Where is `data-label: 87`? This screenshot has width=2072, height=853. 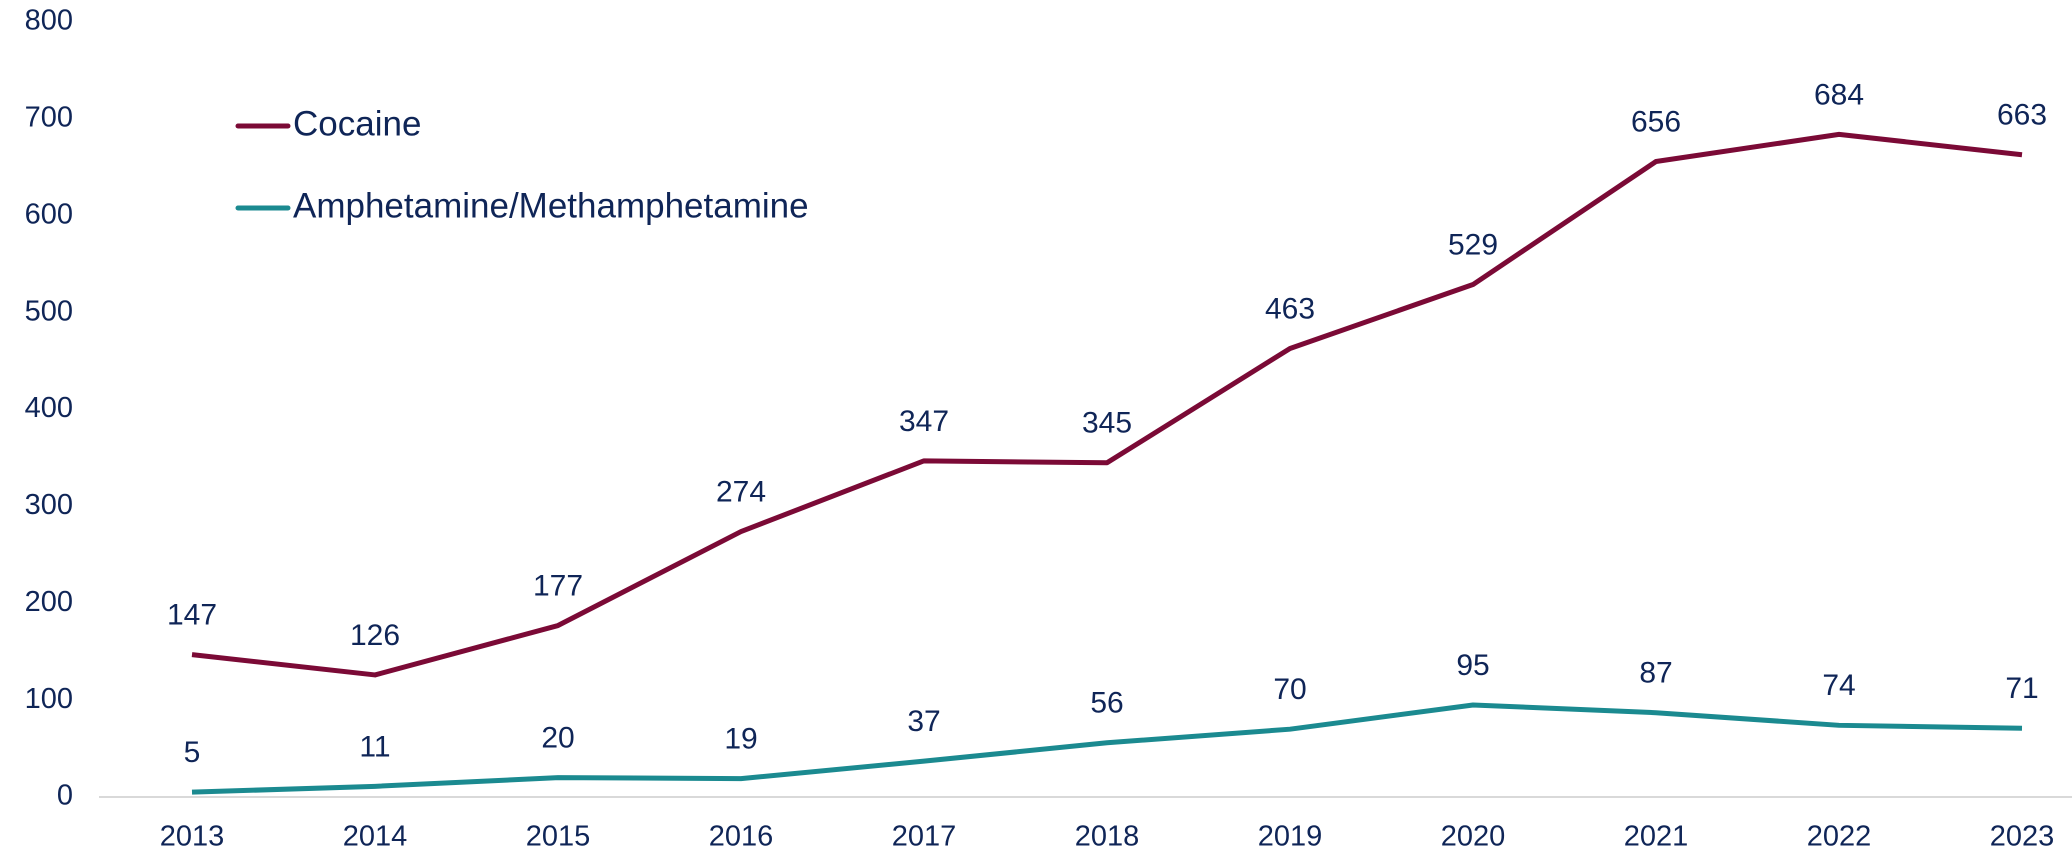 data-label: 87 is located at coordinates (1655, 673).